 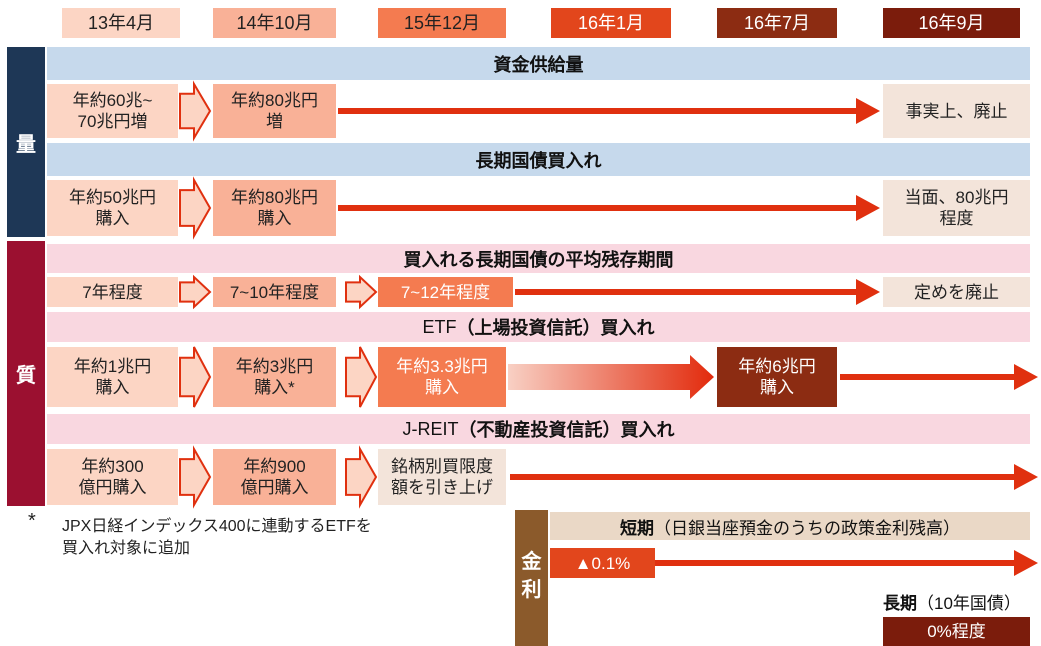 I want to click on policy-cell: 定めを廃止, so click(x=956, y=292).